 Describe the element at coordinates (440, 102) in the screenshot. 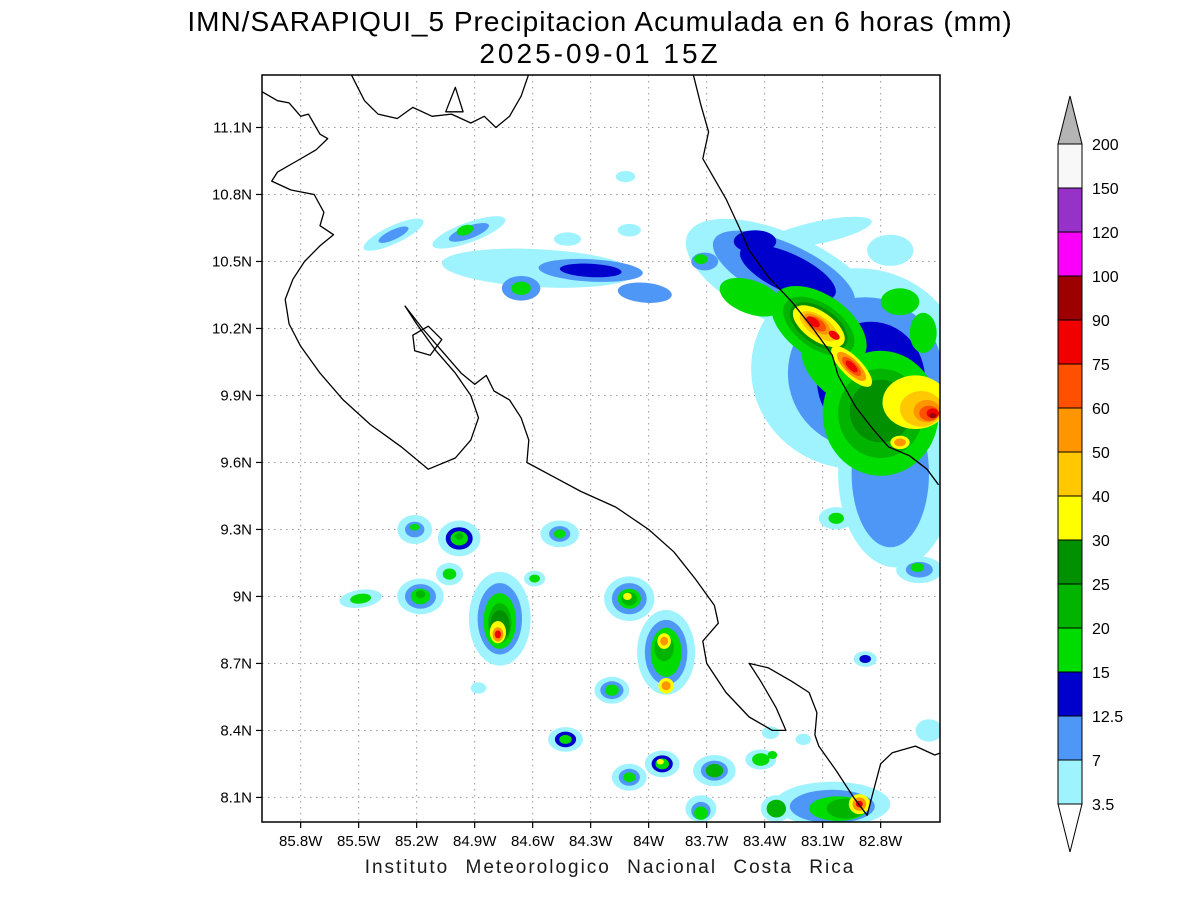

I see `coastline-lake-nicaragua-shore` at that location.